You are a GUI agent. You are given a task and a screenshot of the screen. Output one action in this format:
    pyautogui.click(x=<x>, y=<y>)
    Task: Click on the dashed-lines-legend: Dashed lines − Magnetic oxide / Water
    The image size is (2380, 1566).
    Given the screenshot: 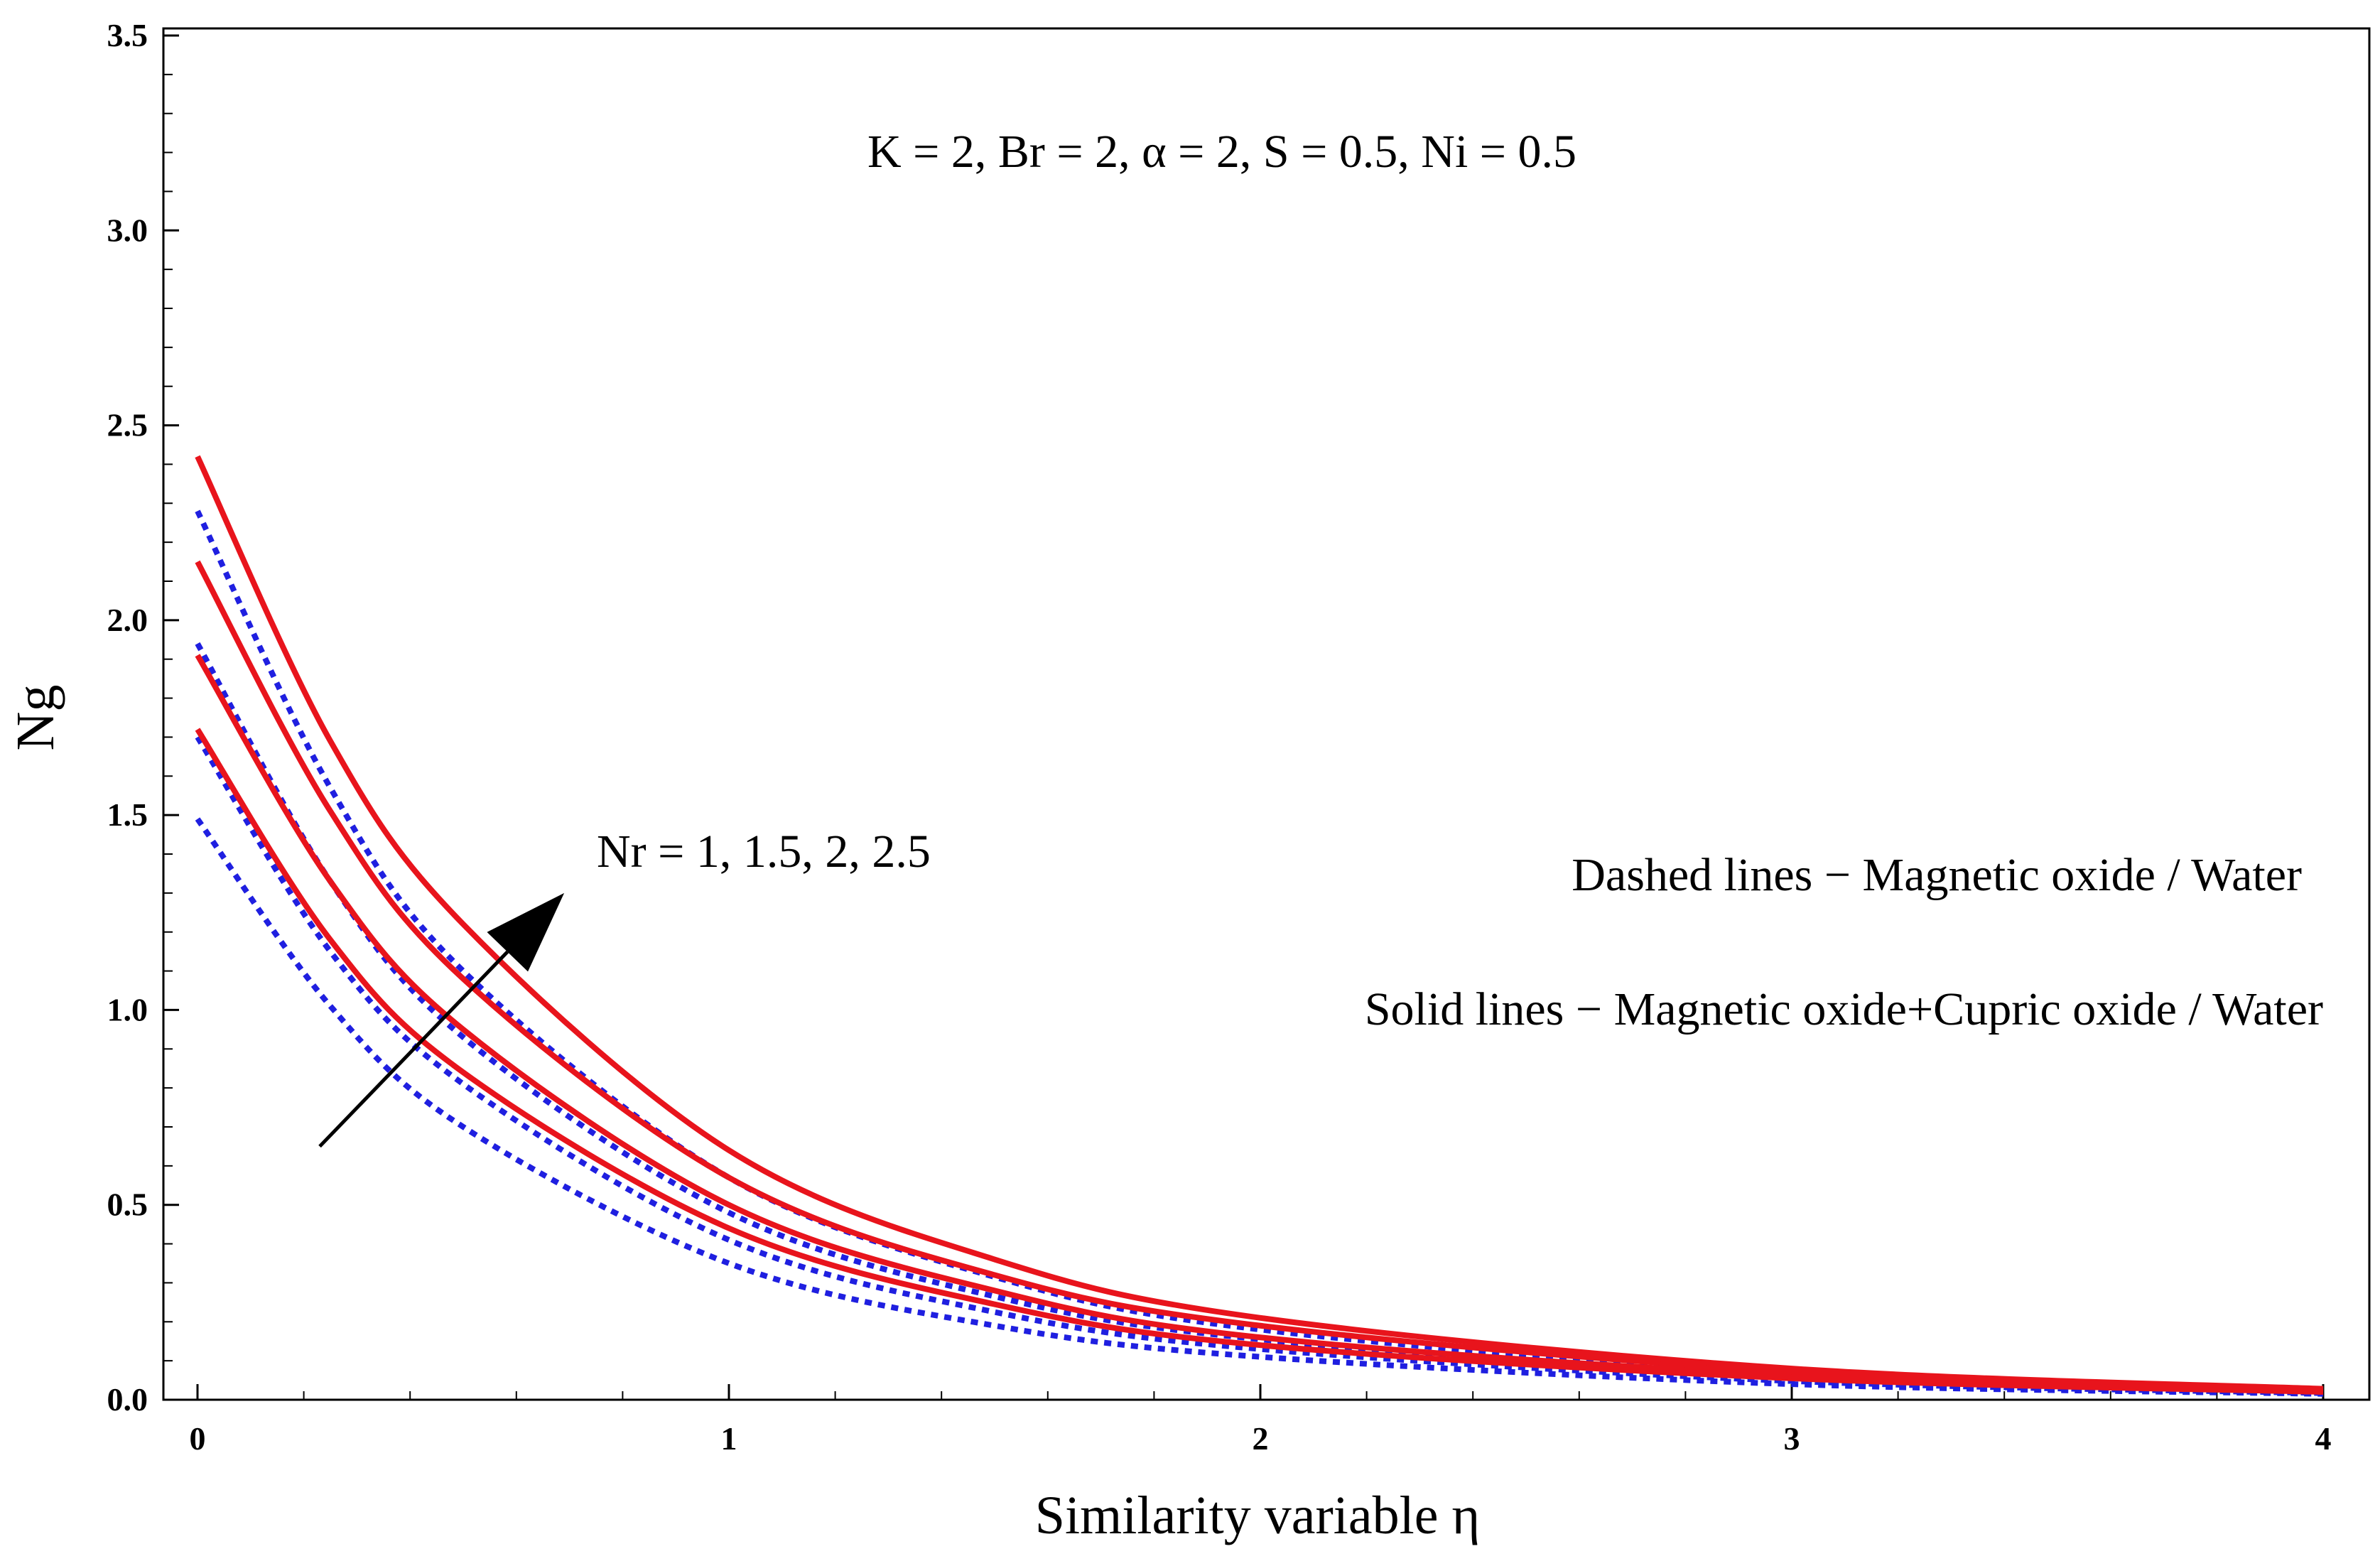 What is the action you would take?
    pyautogui.click(x=1937, y=875)
    